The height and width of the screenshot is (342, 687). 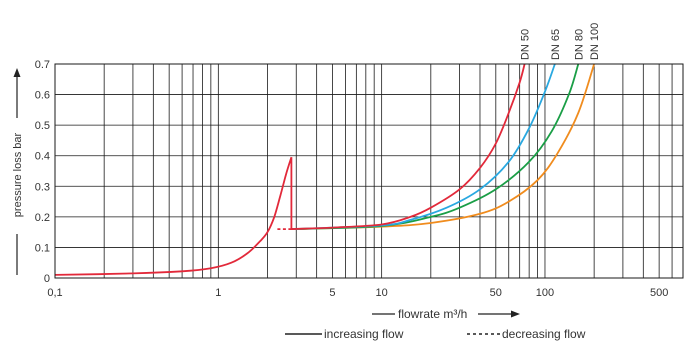 I want to click on y-tick-label: 0.3, so click(x=42, y=187).